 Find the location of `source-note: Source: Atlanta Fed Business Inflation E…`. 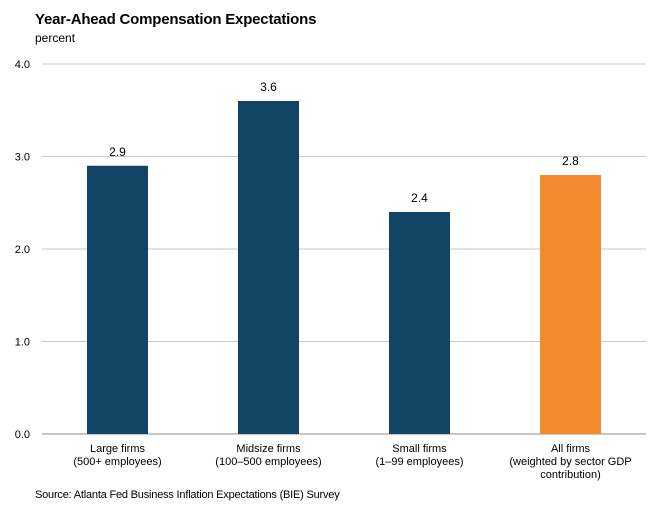

source-note: Source: Atlanta Fed Business Inflation E… is located at coordinates (187, 495).